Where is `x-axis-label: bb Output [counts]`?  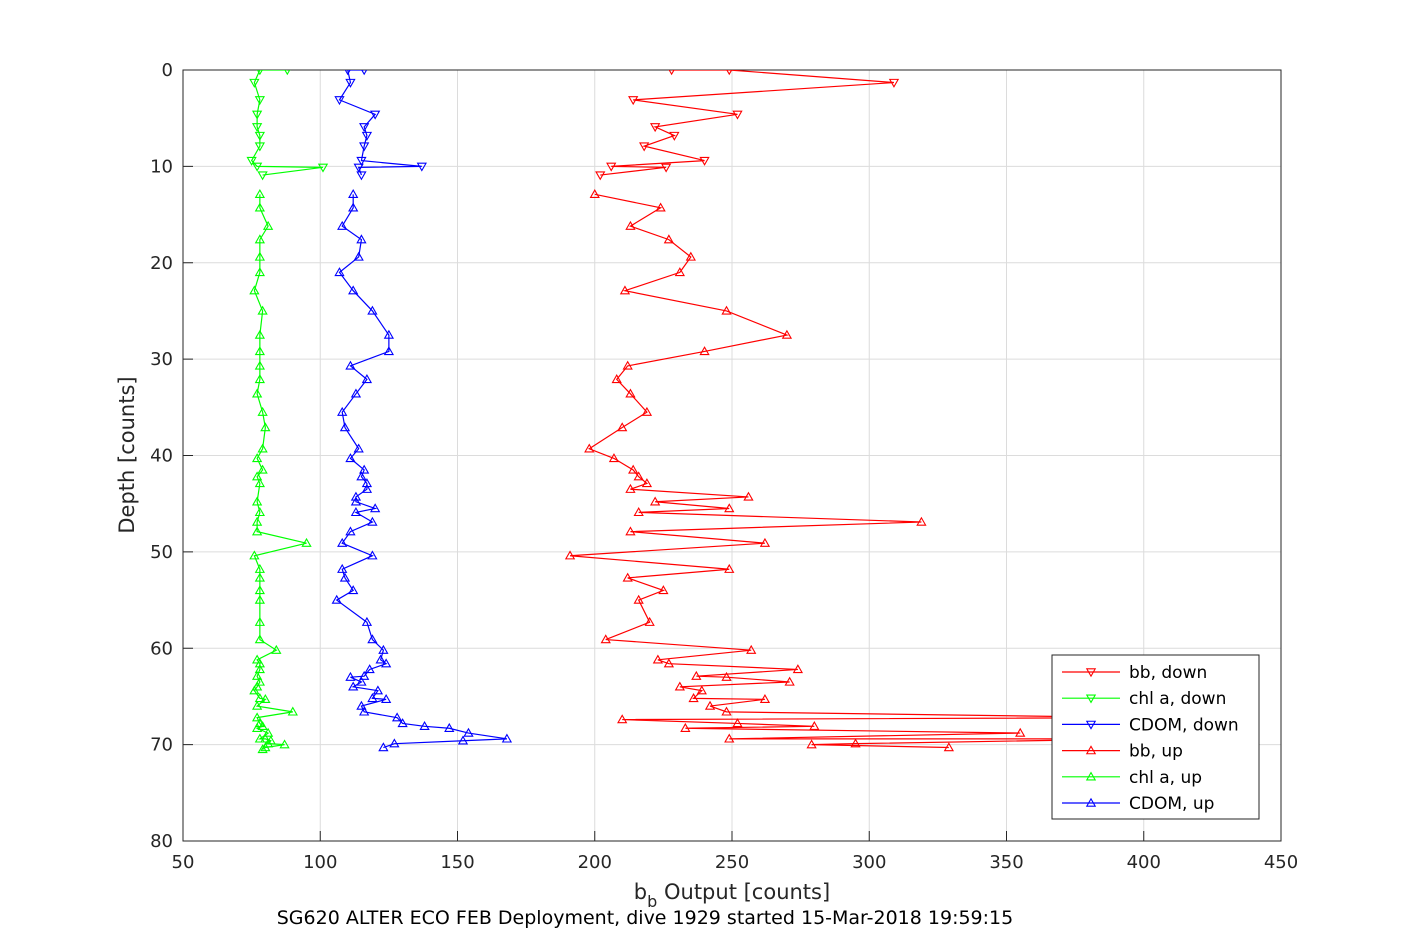 x-axis-label: bb Output [counts] is located at coordinates (732, 895).